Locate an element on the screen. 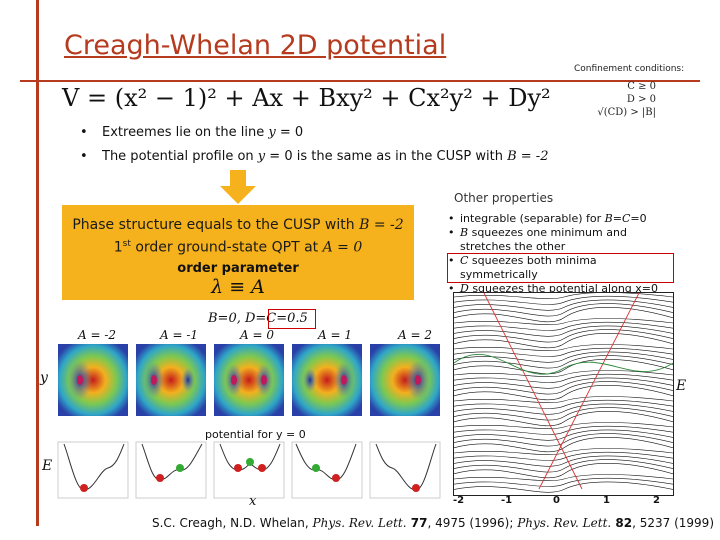  E-axis-label-left: E is located at coordinates (47, 466).